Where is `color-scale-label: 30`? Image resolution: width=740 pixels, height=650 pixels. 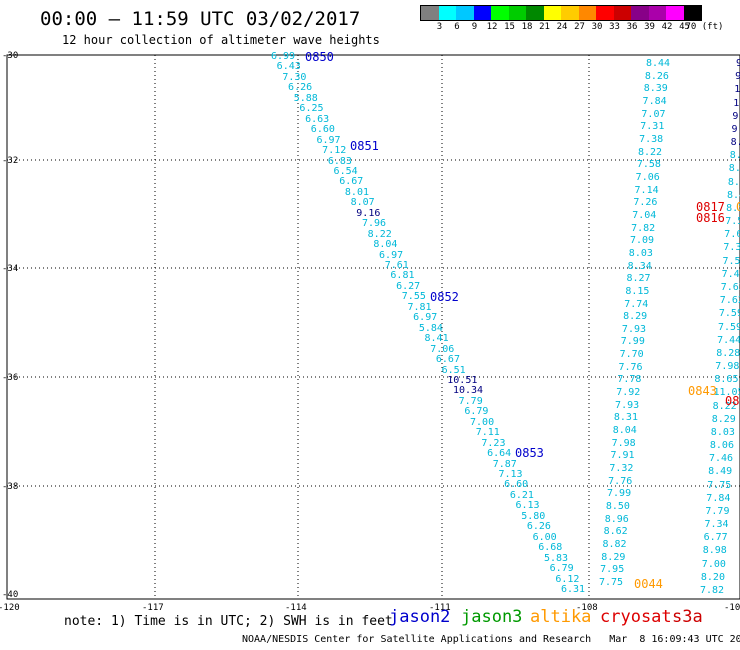 color-scale-label: 30 is located at coordinates (597, 27).